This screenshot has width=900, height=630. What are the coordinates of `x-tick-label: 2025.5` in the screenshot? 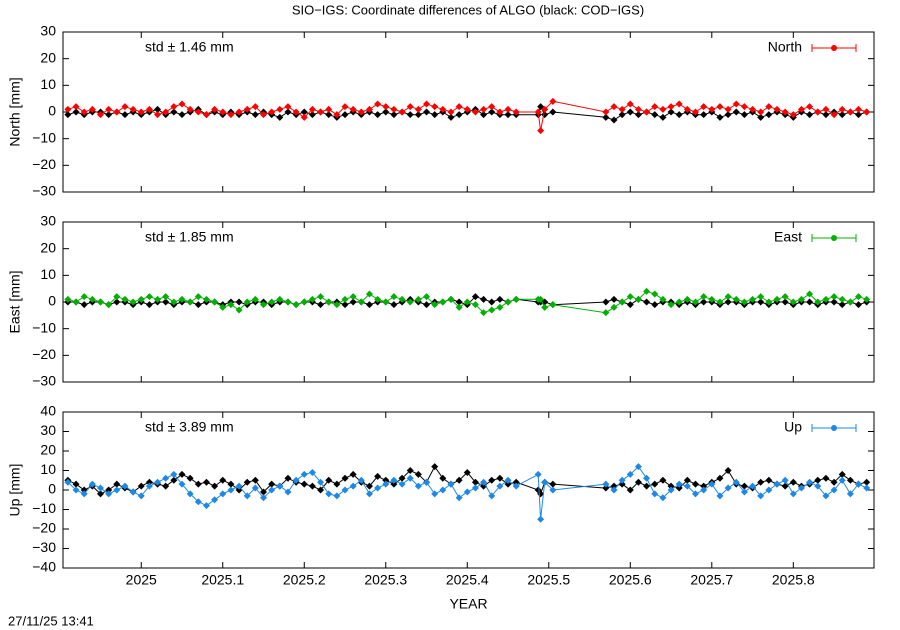 It's located at (548, 580).